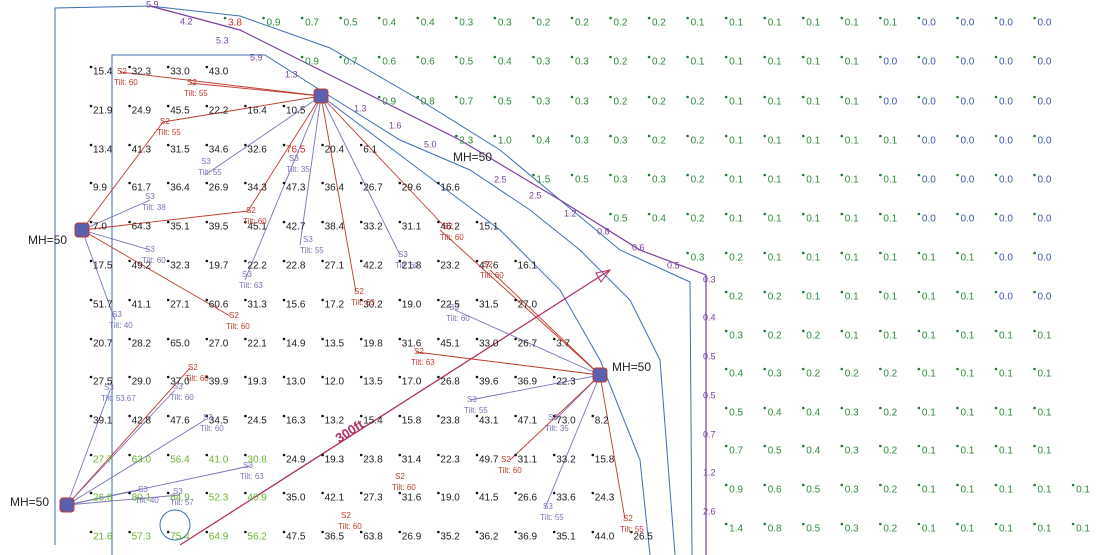 The image size is (1099, 555). Describe the element at coordinates (296, 227) in the screenshot. I see `illuminance-value: 42.7` at that location.